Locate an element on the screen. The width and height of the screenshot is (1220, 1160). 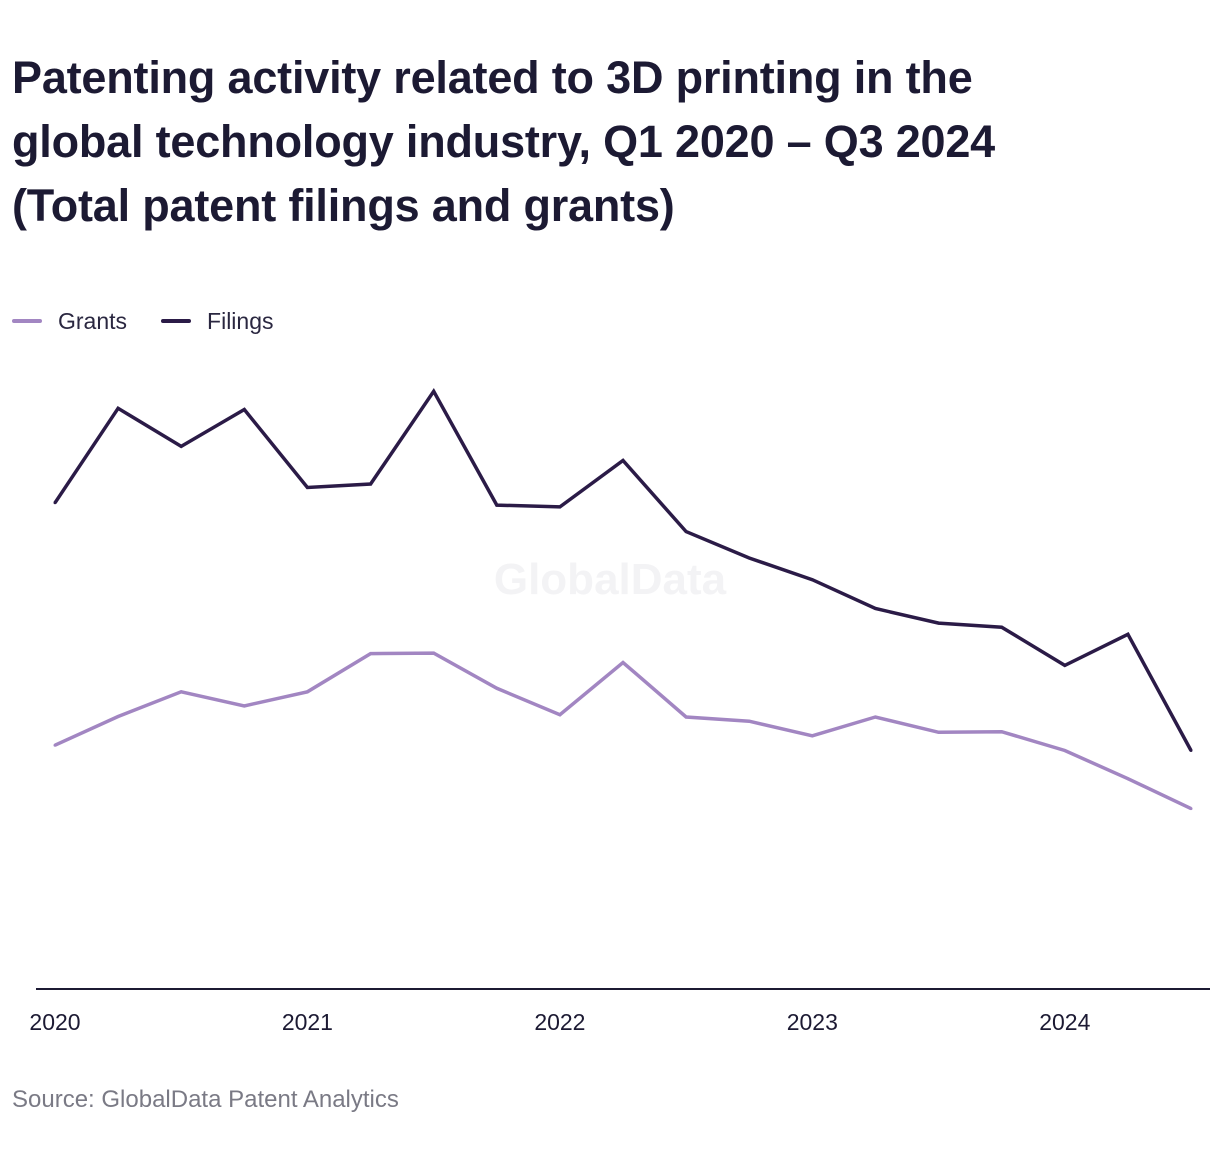
legend-item-grants: Grants is located at coordinates (69, 321).